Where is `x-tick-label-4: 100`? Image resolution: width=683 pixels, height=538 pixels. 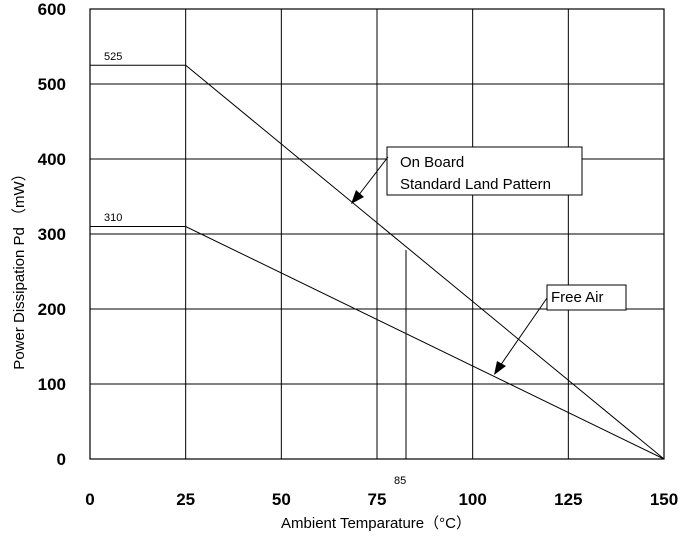 x-tick-label-4: 100 is located at coordinates (472, 499).